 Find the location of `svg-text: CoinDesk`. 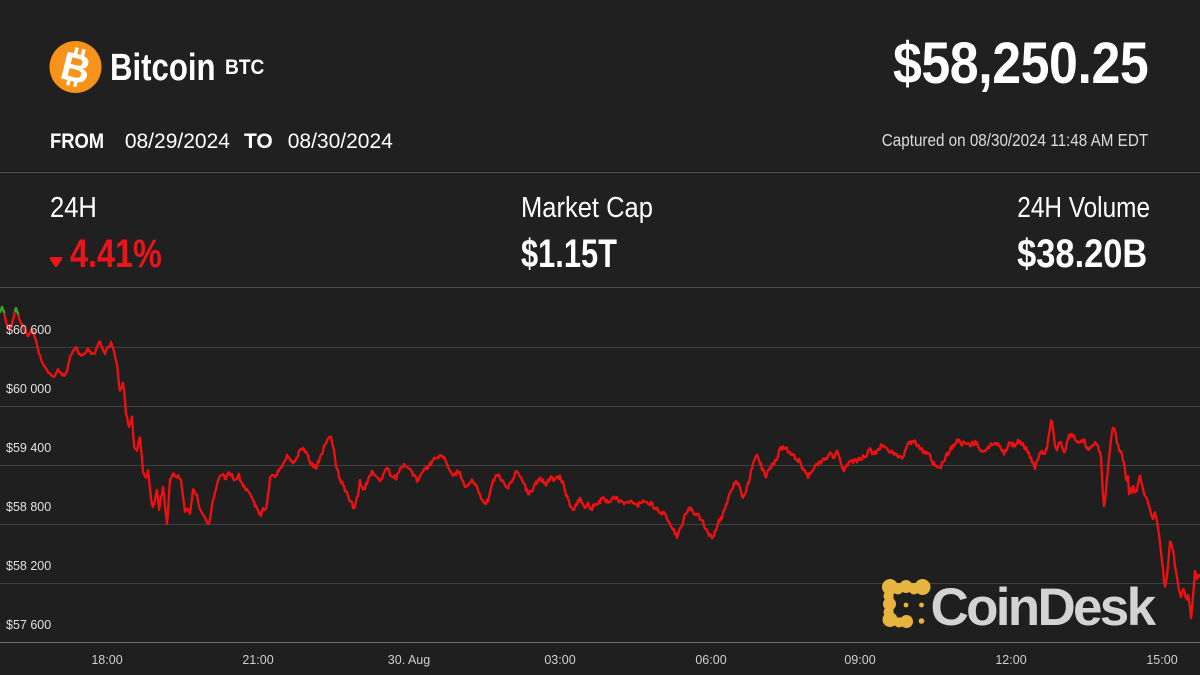

svg-text: CoinDesk is located at coordinates (1044, 607).